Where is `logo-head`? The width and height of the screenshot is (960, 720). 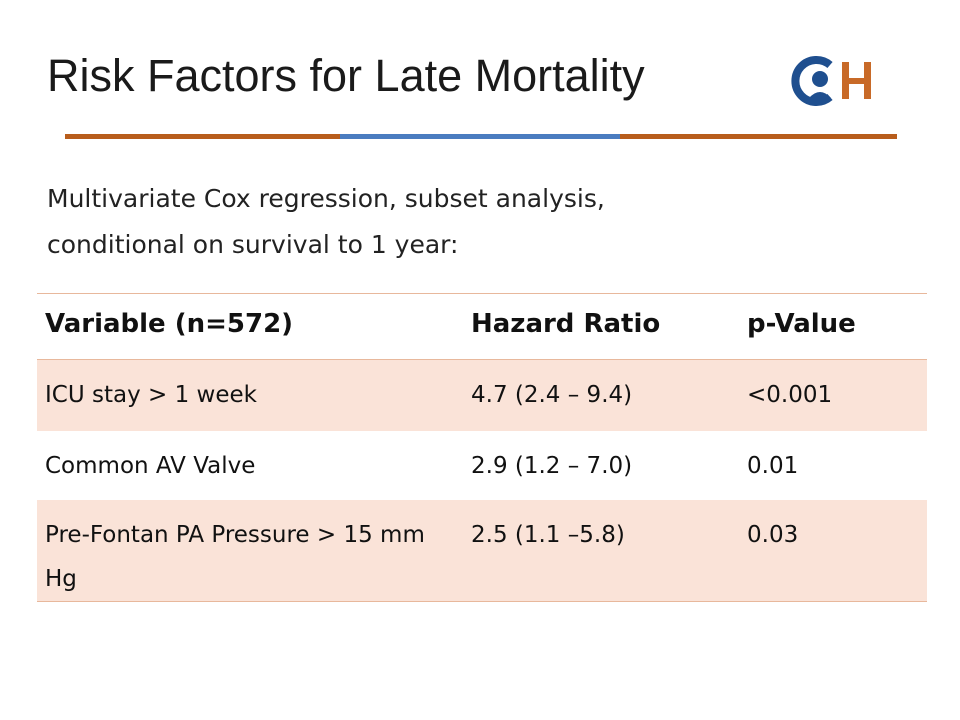 logo-head is located at coordinates (820, 79).